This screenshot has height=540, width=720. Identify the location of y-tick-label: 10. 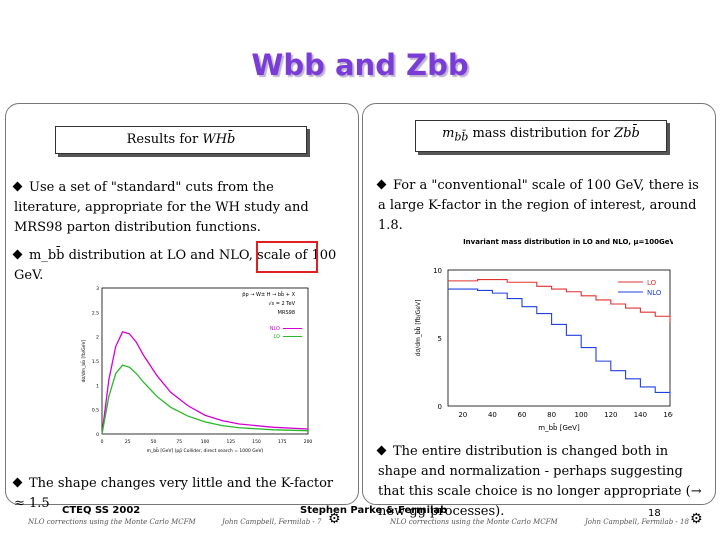
(437, 271).